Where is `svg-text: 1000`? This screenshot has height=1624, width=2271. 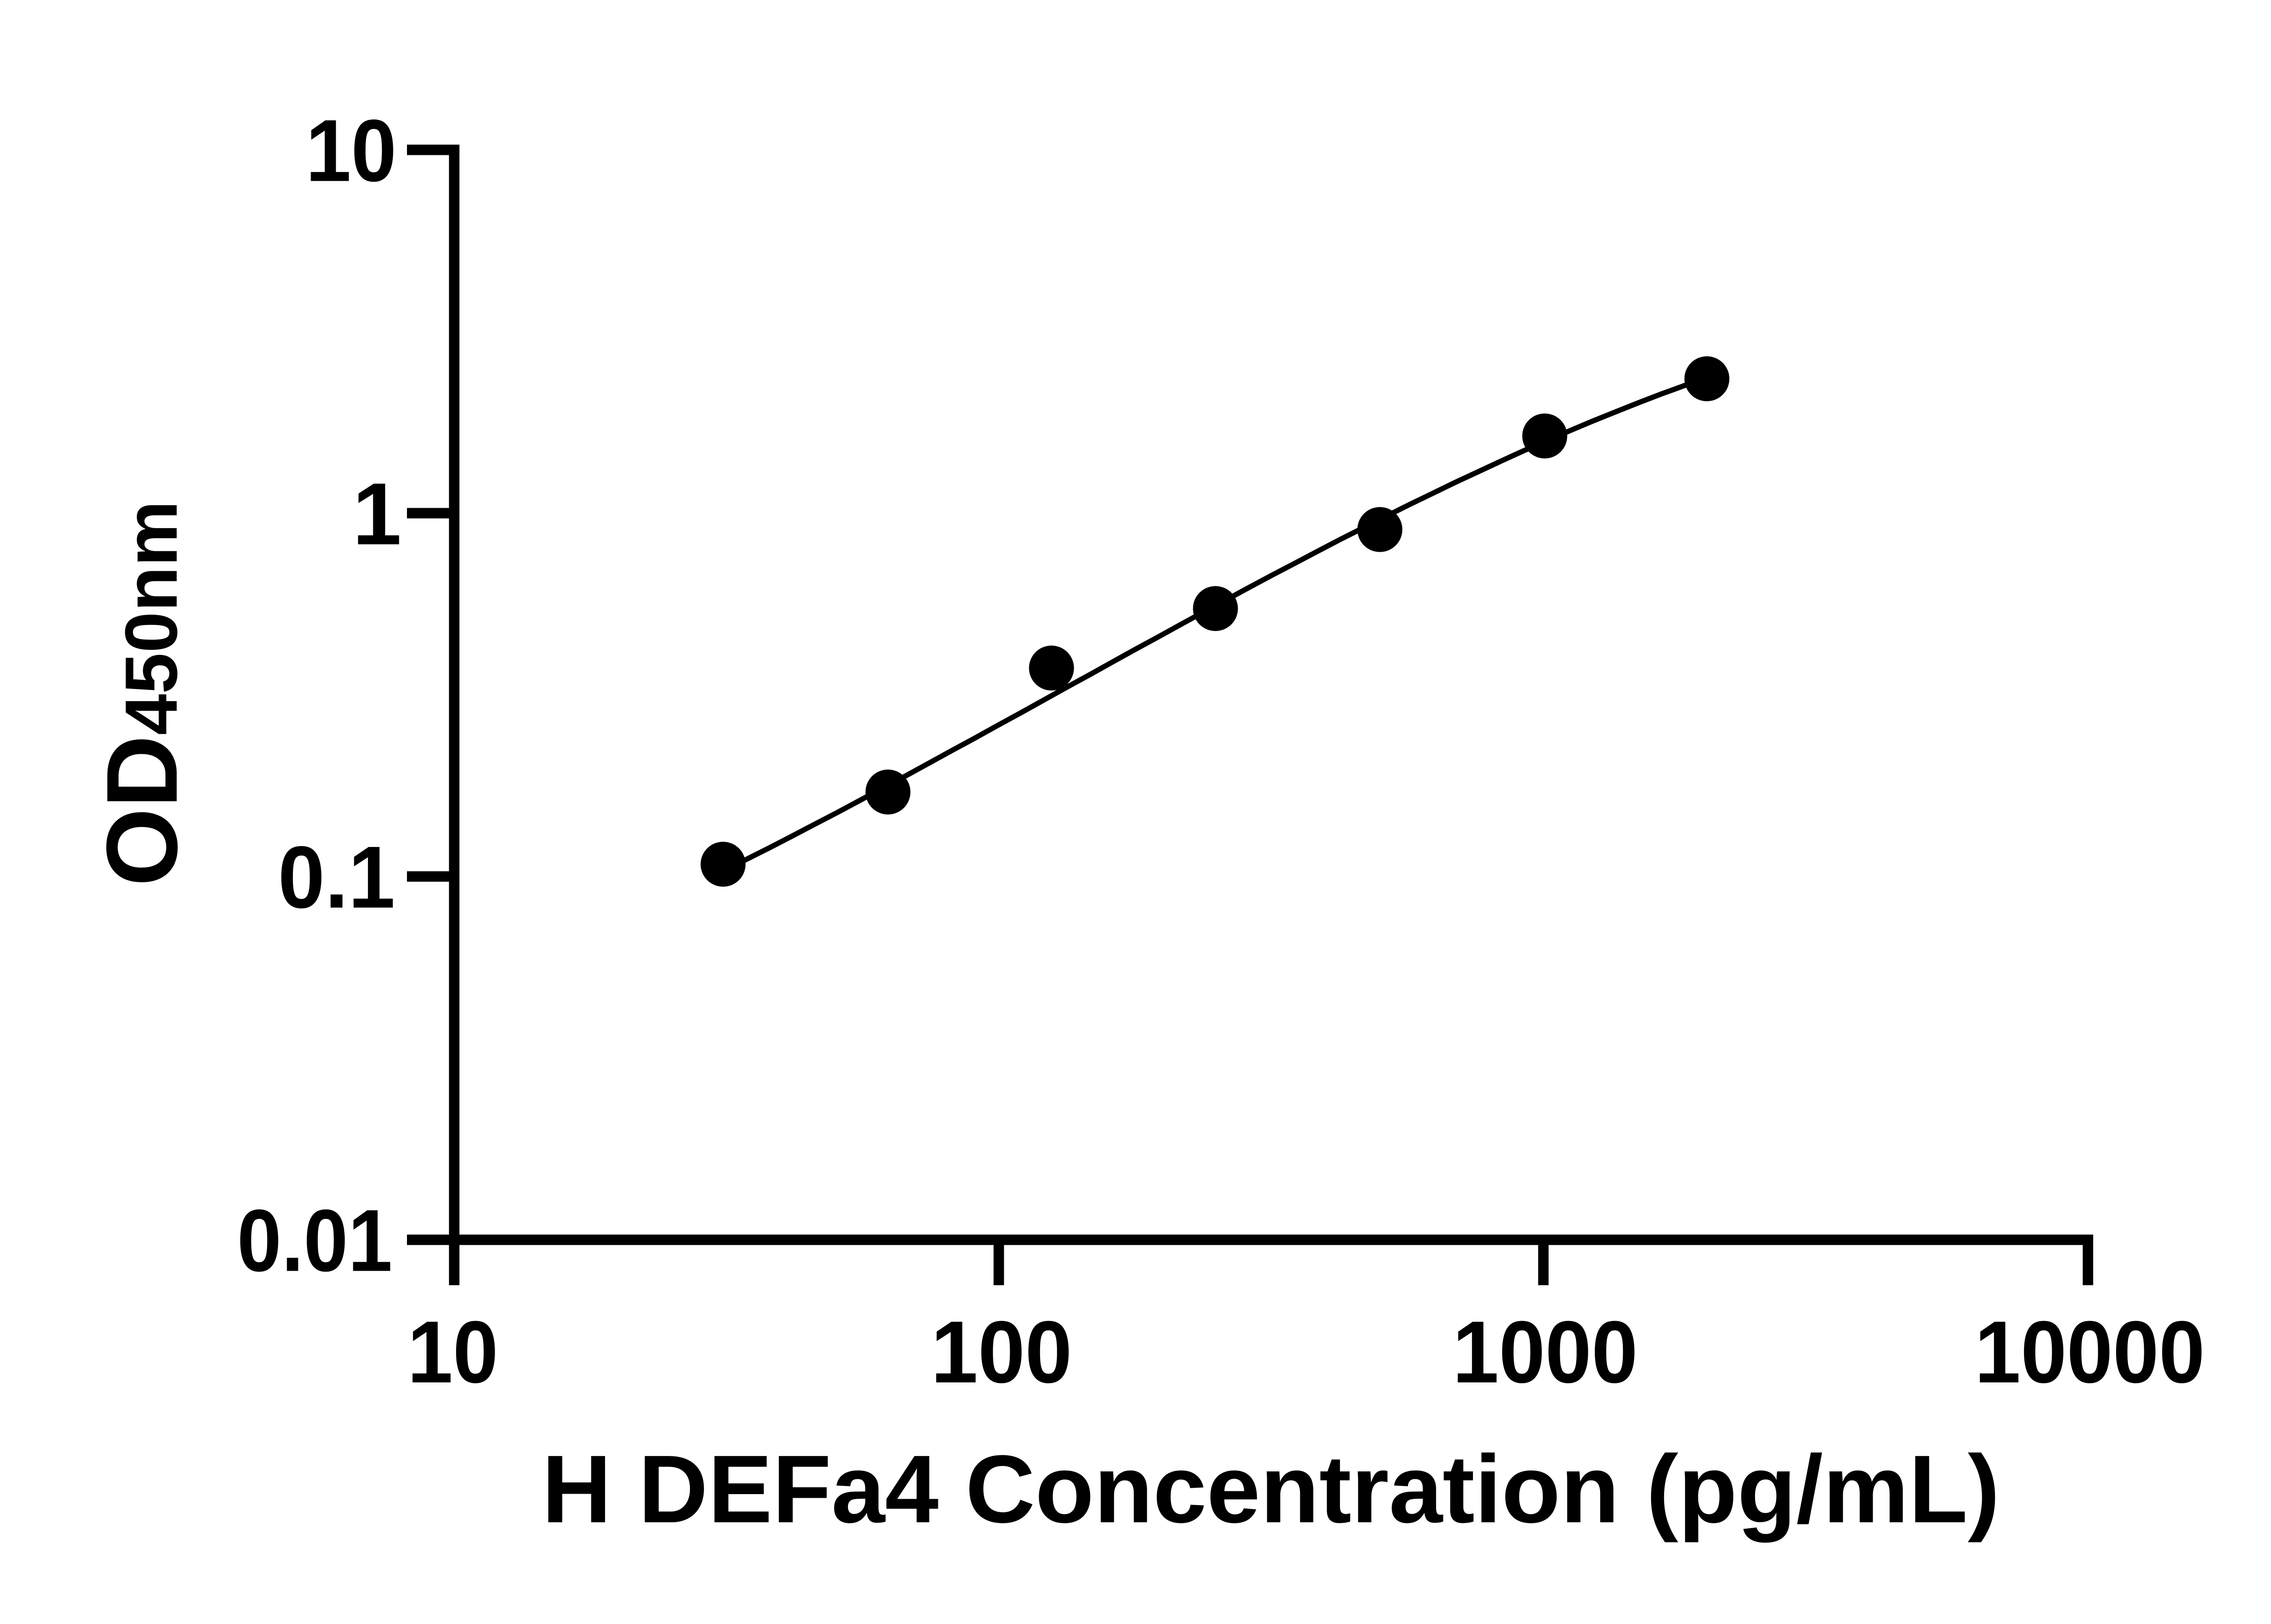
svg-text: 1000 is located at coordinates (1545, 1352).